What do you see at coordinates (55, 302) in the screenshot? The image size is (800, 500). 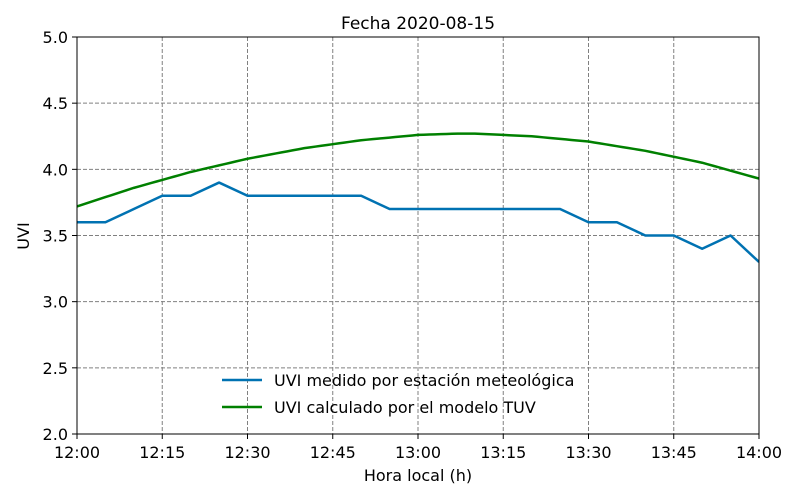 I see `y-tick-label: 3.0` at bounding box center [55, 302].